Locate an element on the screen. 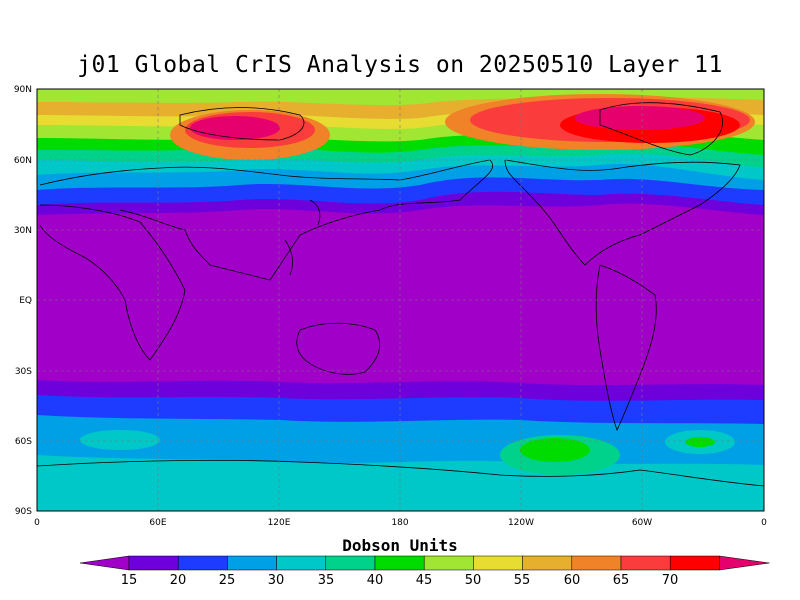 The width and height of the screenshot is (800, 600). colorbar-tick-label: 35 is located at coordinates (326, 580).